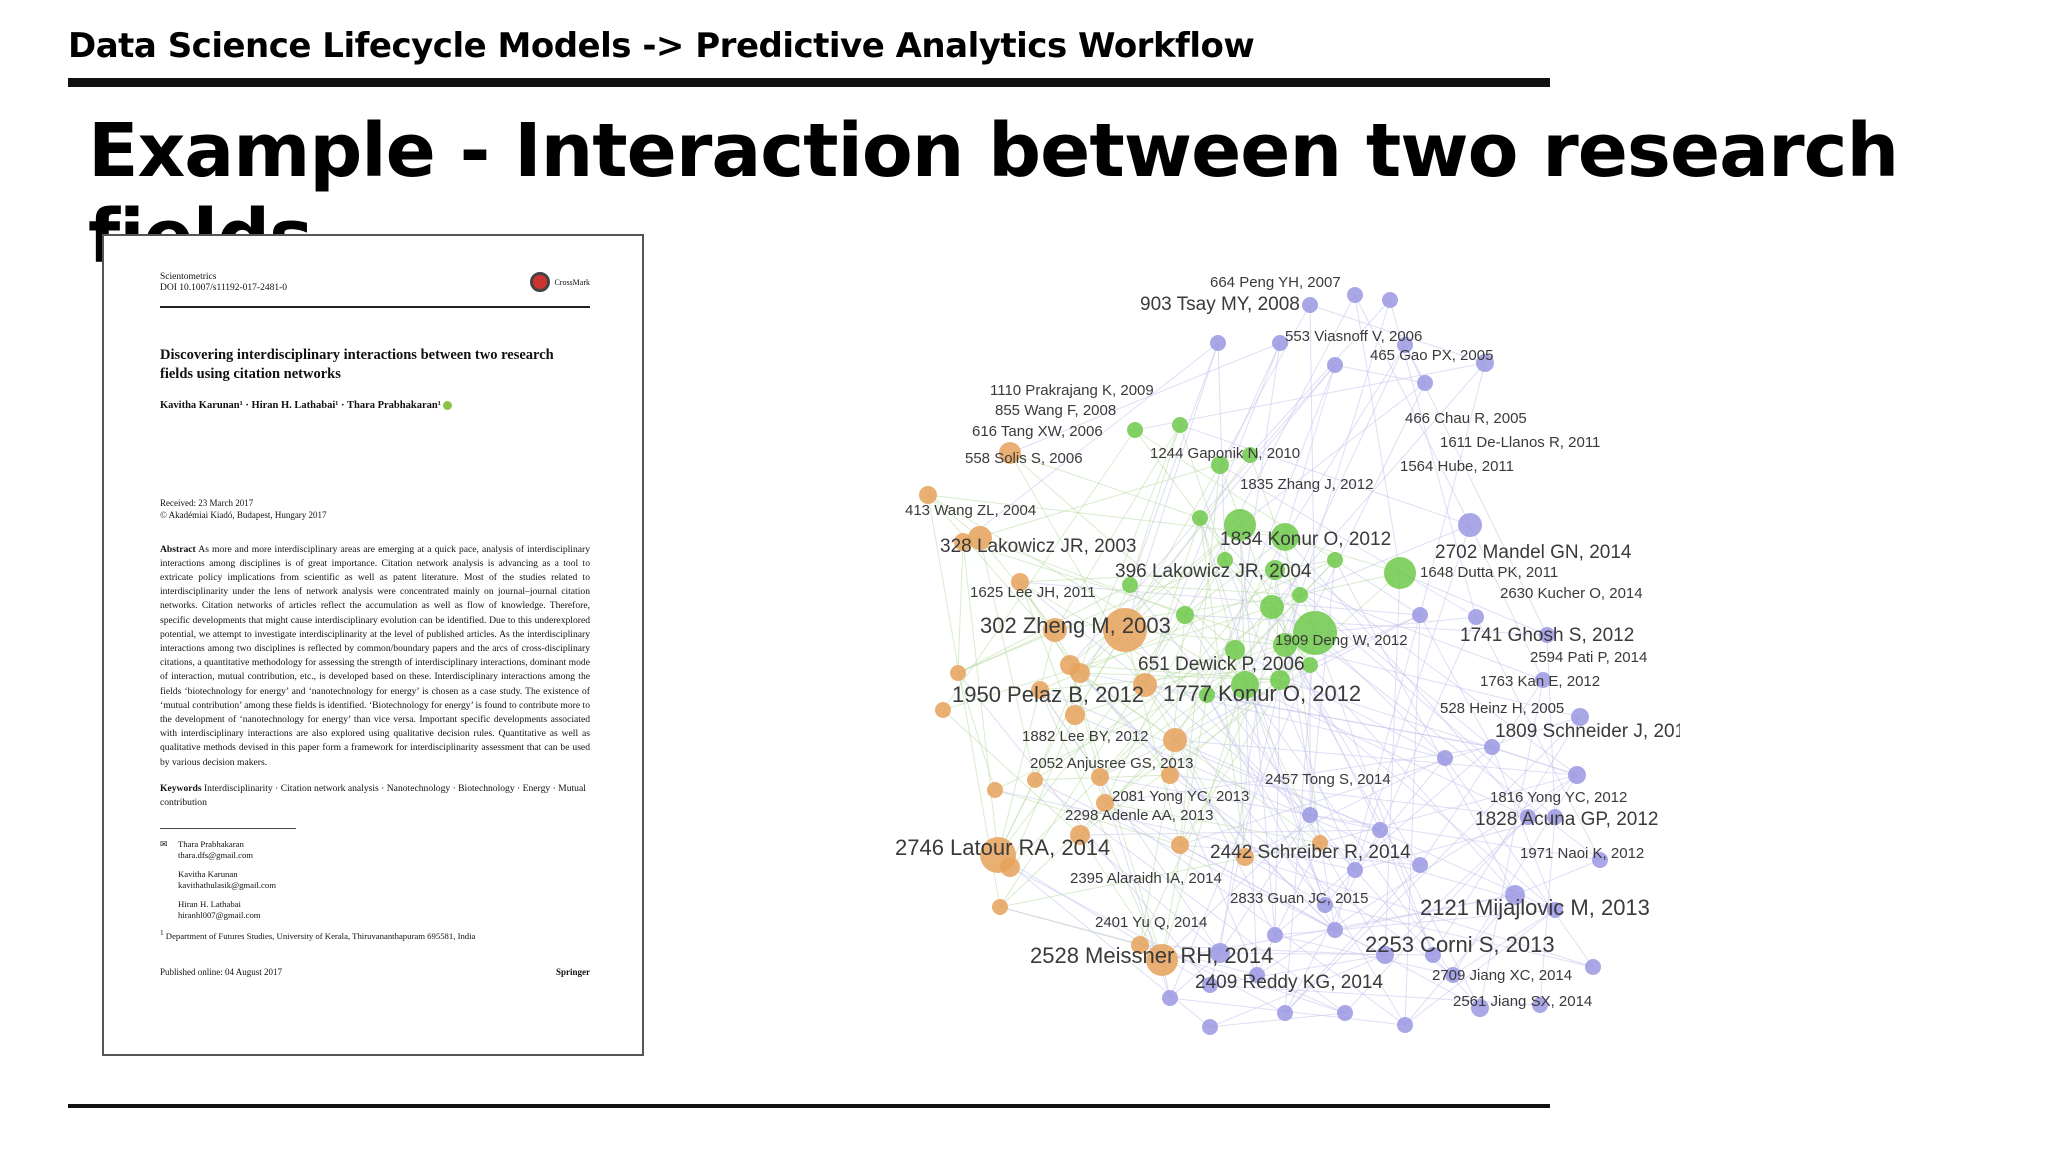  Describe the element at coordinates (1587, 731) in the screenshot. I see `network-node-label: 1809 Schneider J, 2012` at that location.